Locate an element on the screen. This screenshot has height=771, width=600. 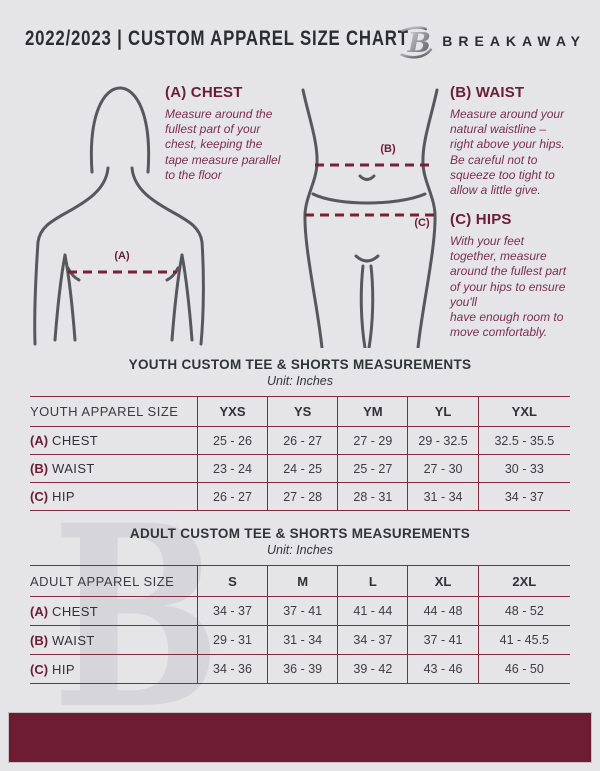
youth-size-yl: YL is located at coordinates (443, 411).